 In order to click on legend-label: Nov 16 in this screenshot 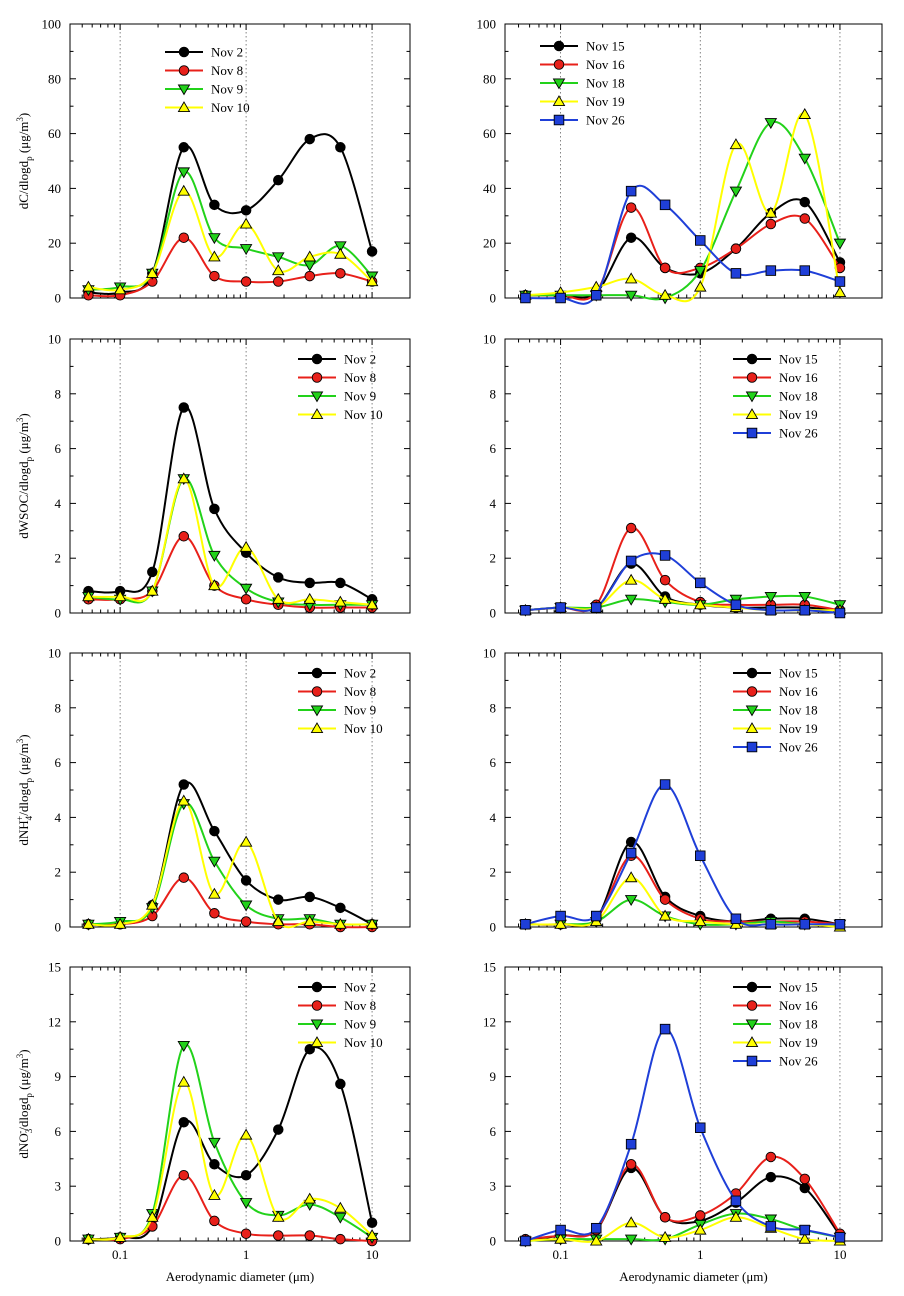, I will do `click(798, 691)`.